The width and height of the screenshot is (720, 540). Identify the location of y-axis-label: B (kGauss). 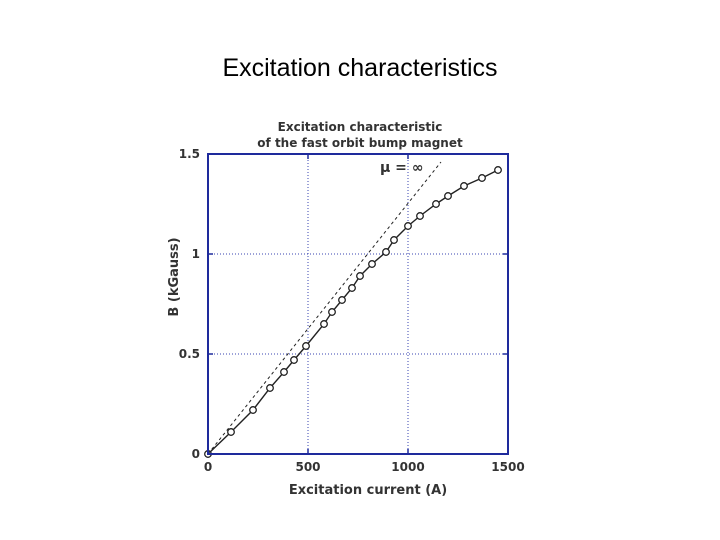
(174, 276).